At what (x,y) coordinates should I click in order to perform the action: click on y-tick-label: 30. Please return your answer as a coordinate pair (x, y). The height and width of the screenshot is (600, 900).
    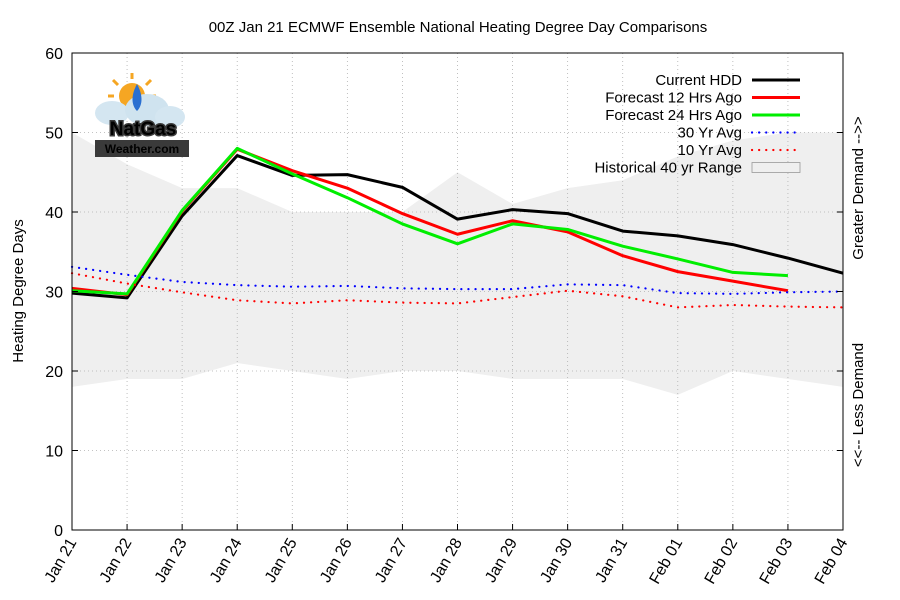
    Looking at the image, I should click on (54, 293).